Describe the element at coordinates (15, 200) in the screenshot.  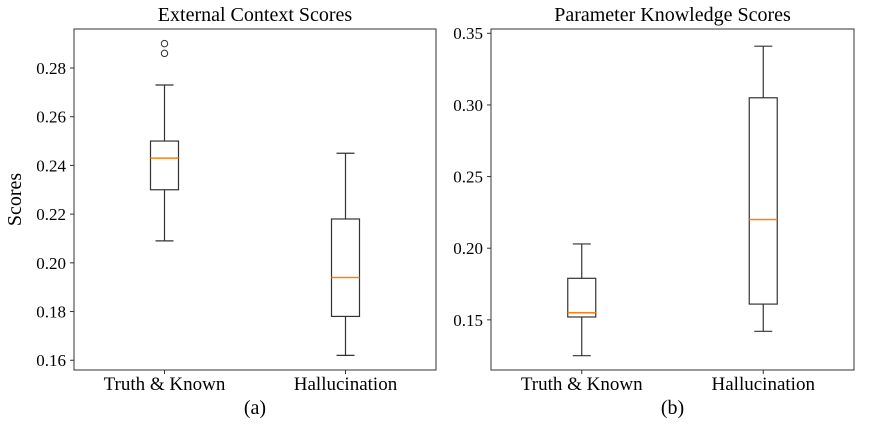
I see `y-axis-label: Scores` at that location.